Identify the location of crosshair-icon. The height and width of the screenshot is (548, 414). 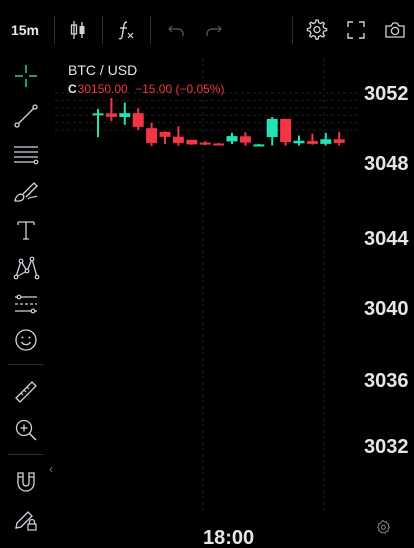
(26, 76).